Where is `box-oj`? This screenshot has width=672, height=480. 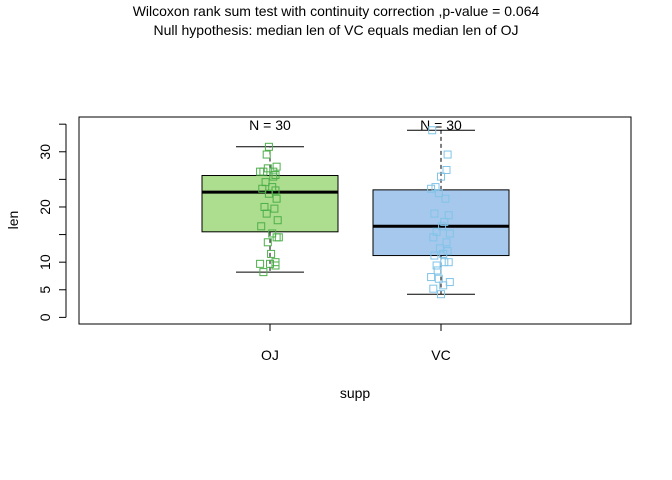
box-oj is located at coordinates (270, 204).